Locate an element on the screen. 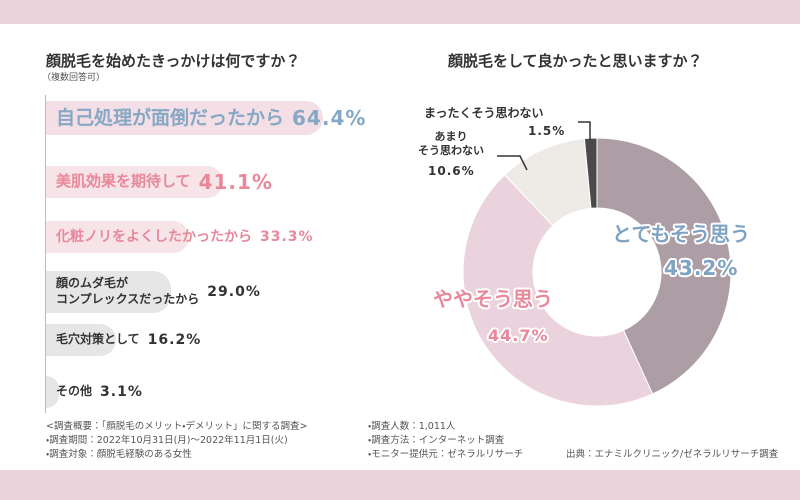 Image resolution: width=800 pixels, height=500 pixels. bar-row: 化粧ノリをよくしたかったから 33.3% is located at coordinates (185, 237).